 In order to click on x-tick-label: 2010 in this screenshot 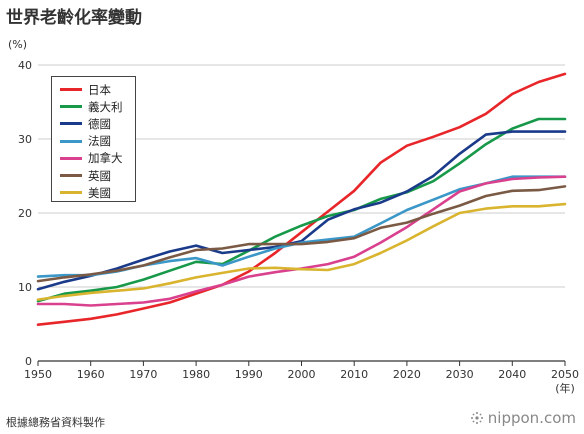, I will do `click(354, 374)`.